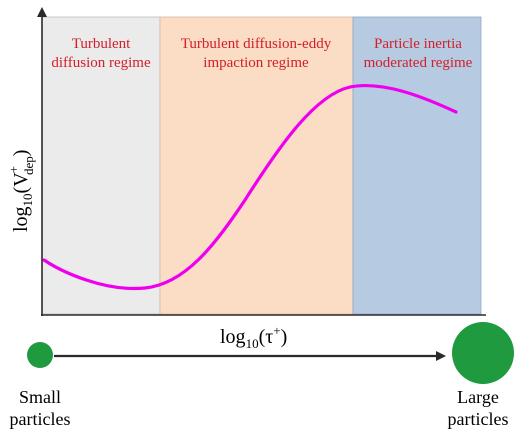 This screenshot has height=436, width=520. What do you see at coordinates (101, 44) in the screenshot?
I see `region-1-label-line-1: Turbulent` at bounding box center [101, 44].